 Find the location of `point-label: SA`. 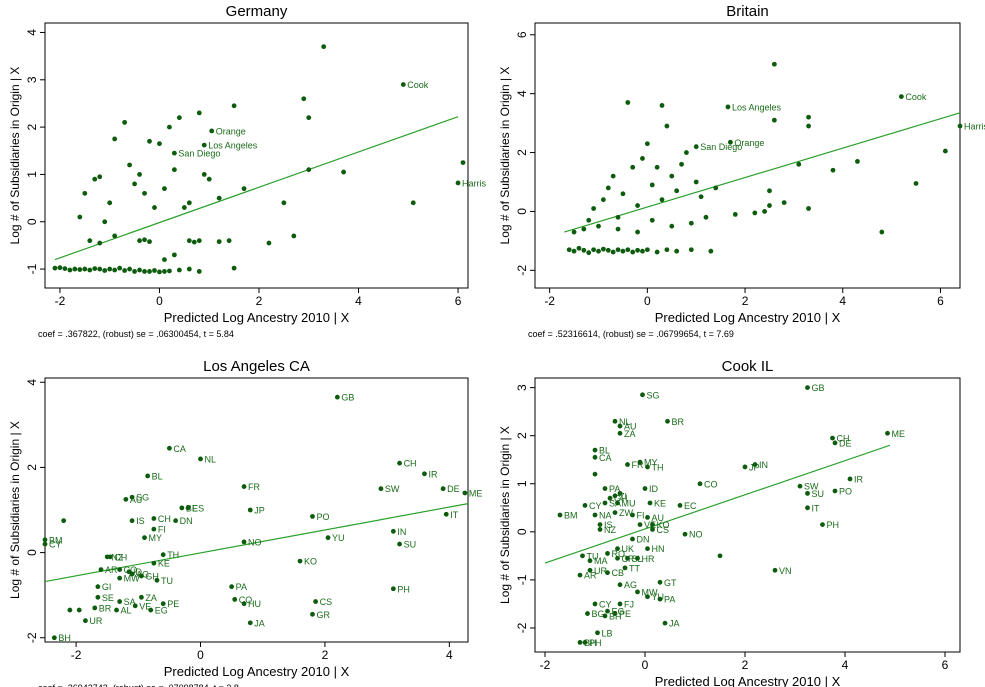

point-label: SA is located at coordinates (615, 503).